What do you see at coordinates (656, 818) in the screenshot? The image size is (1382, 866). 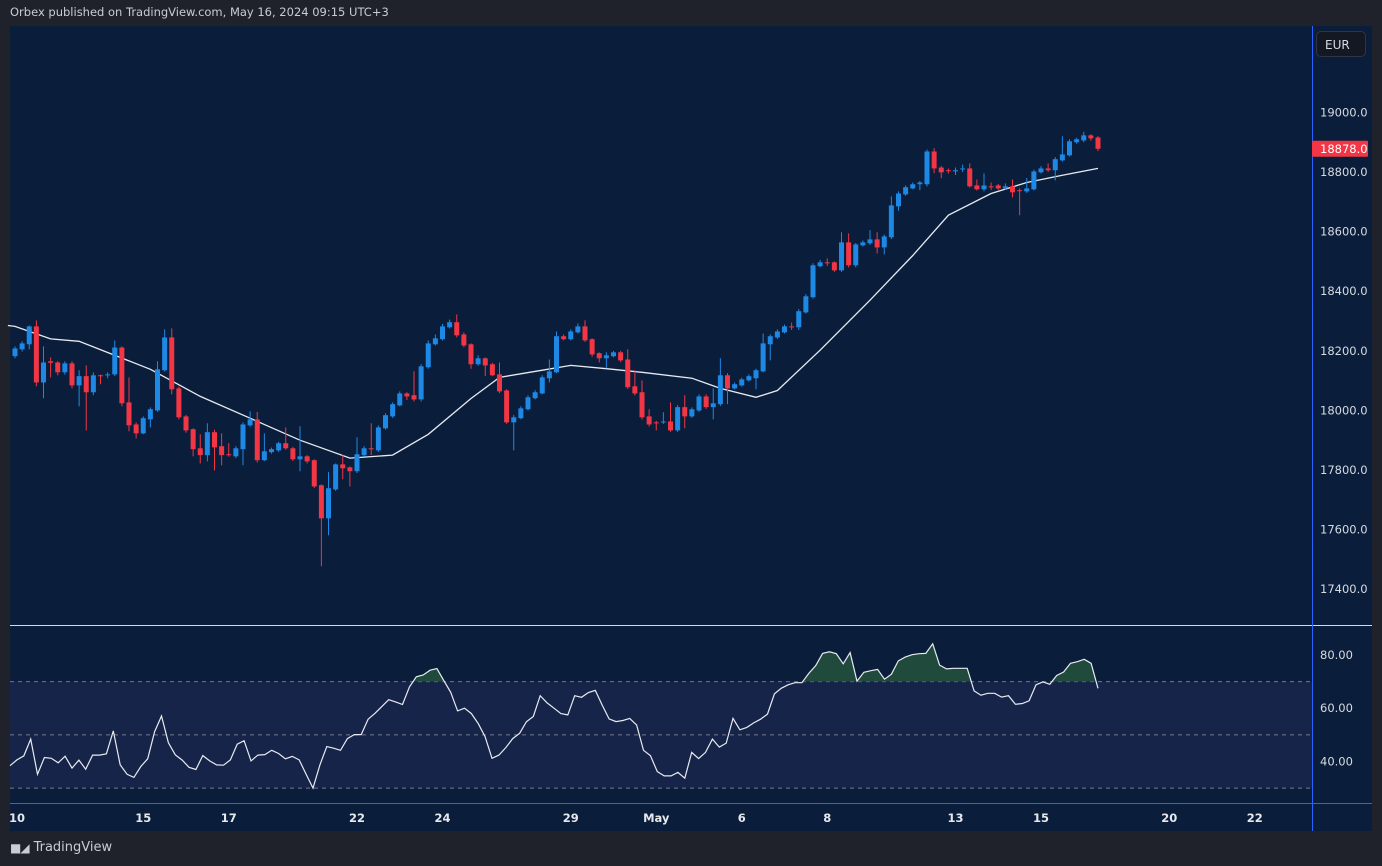 I see `time-tick-label: May` at bounding box center [656, 818].